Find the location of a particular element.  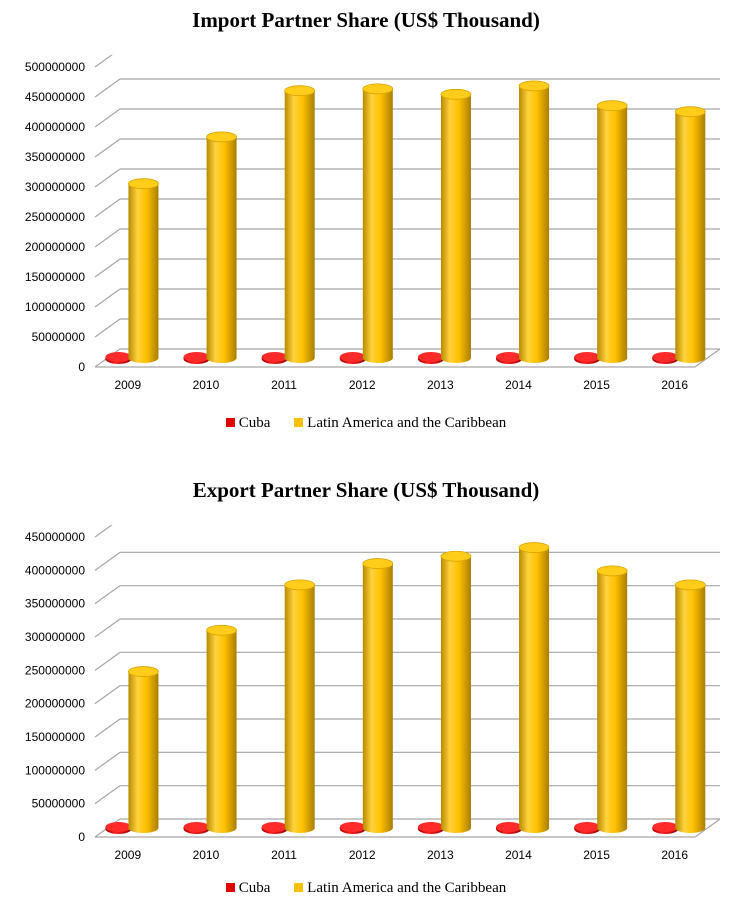

y-tick-label: 150000000 is located at coordinates (55, 737).